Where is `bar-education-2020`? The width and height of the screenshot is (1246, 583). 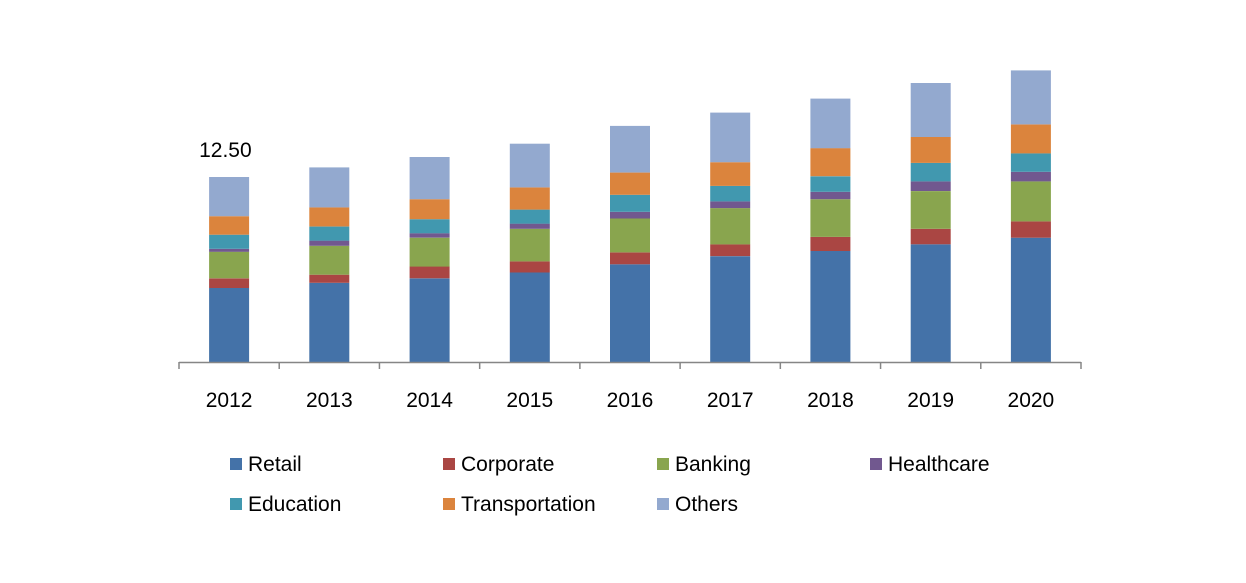 bar-education-2020 is located at coordinates (1030, 162).